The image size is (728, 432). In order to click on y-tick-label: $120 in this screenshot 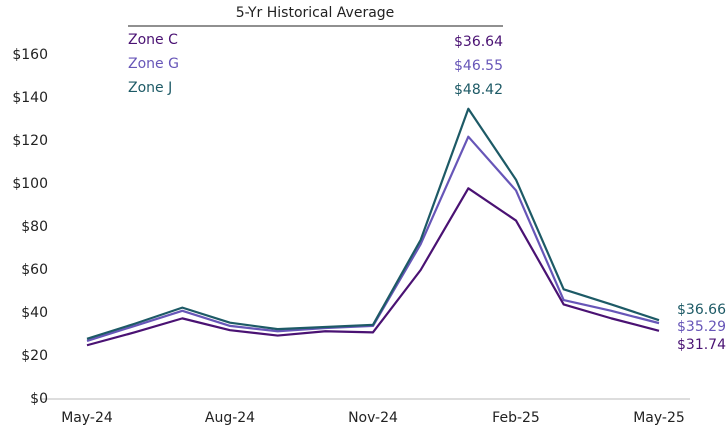, I will do `click(30, 141)`.